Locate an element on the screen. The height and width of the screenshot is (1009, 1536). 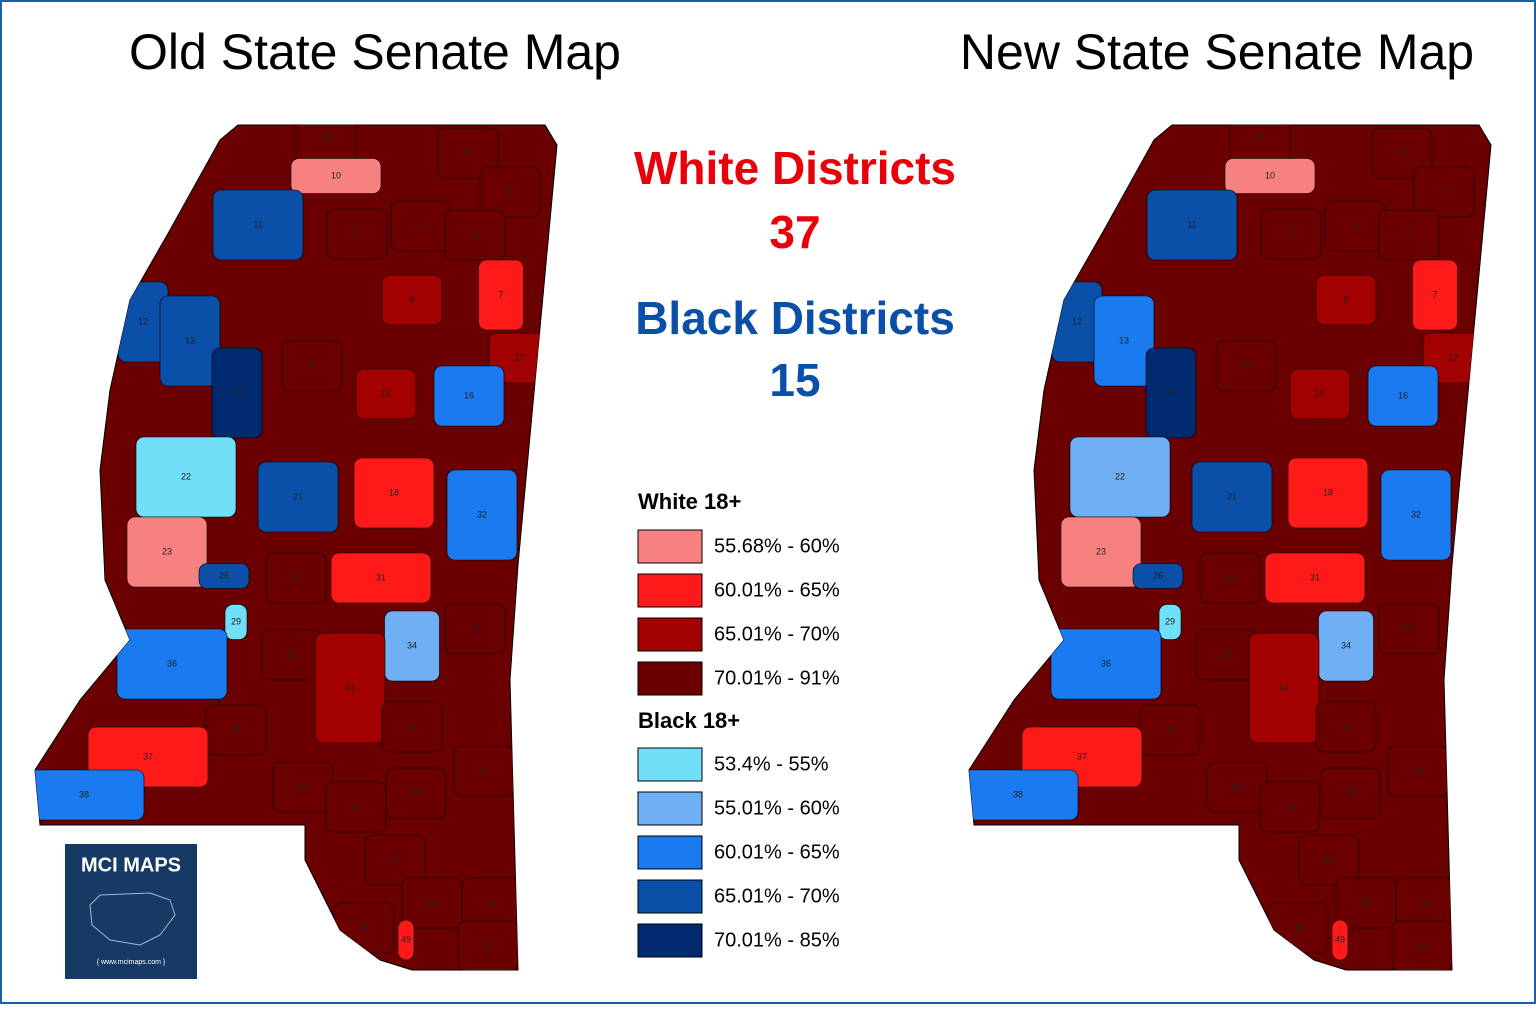
district-label: 51 is located at coordinates (492, 902).